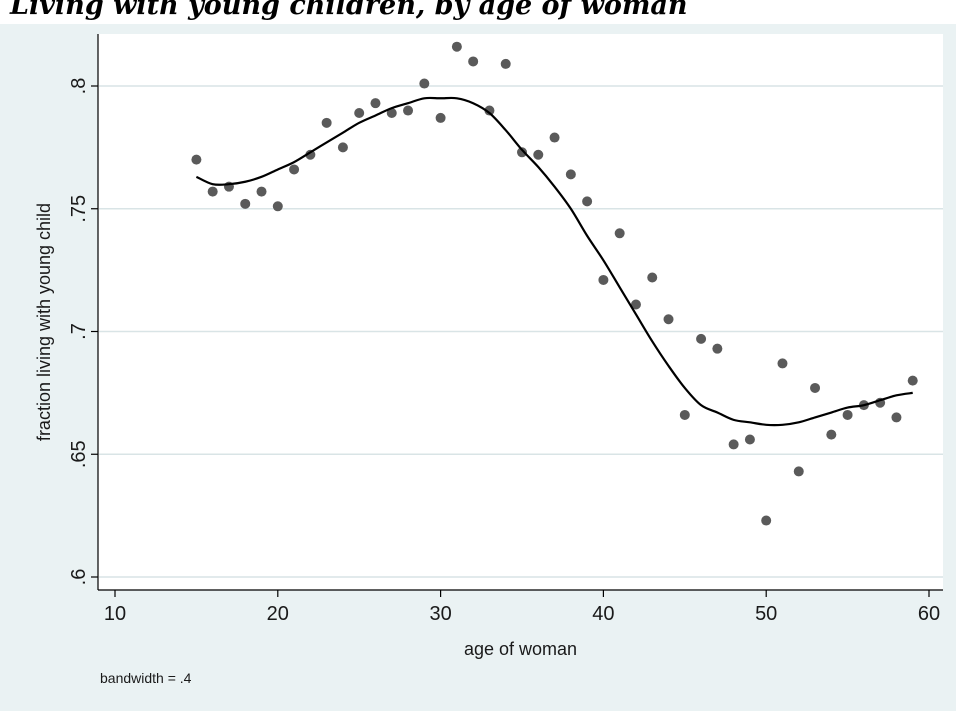 The height and width of the screenshot is (711, 956). I want to click on y-axis-ticks: .6 .65 .7 .75 .8, so click(83, 332).